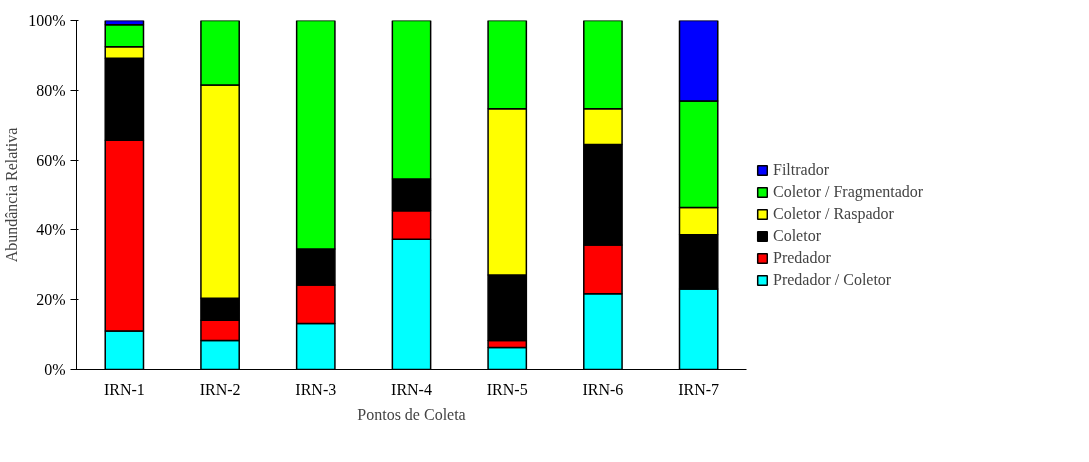 The image size is (1089, 462). I want to click on x-tick-label: IRN-5, so click(507, 389).